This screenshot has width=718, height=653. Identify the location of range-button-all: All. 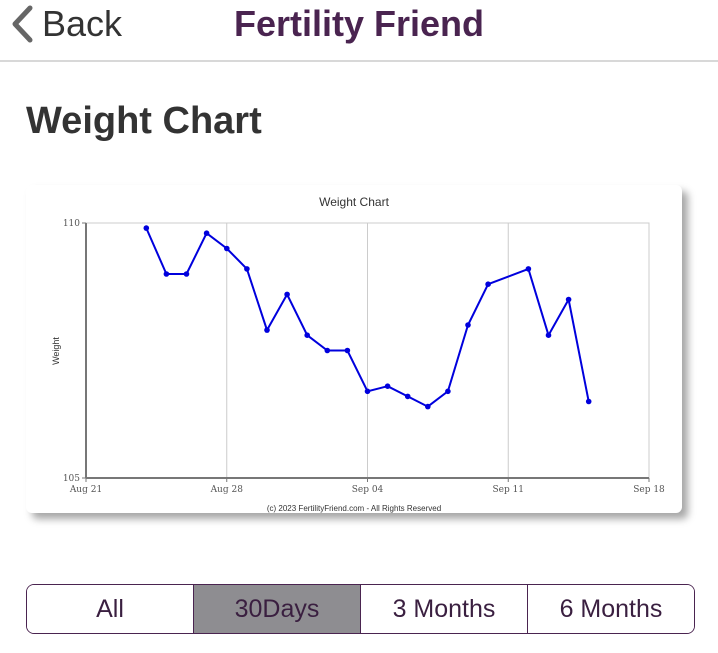
(110, 609).